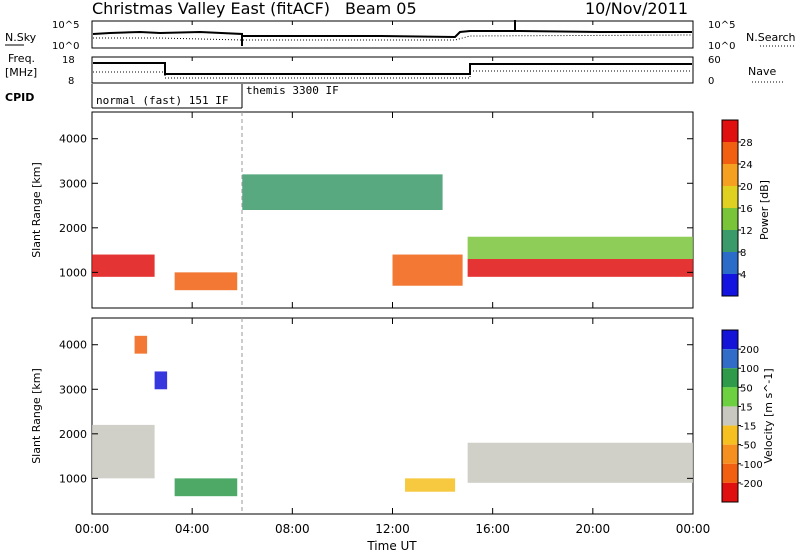 The image size is (800, 554). I want to click on x-axis-label: Time UT, so click(391, 546).